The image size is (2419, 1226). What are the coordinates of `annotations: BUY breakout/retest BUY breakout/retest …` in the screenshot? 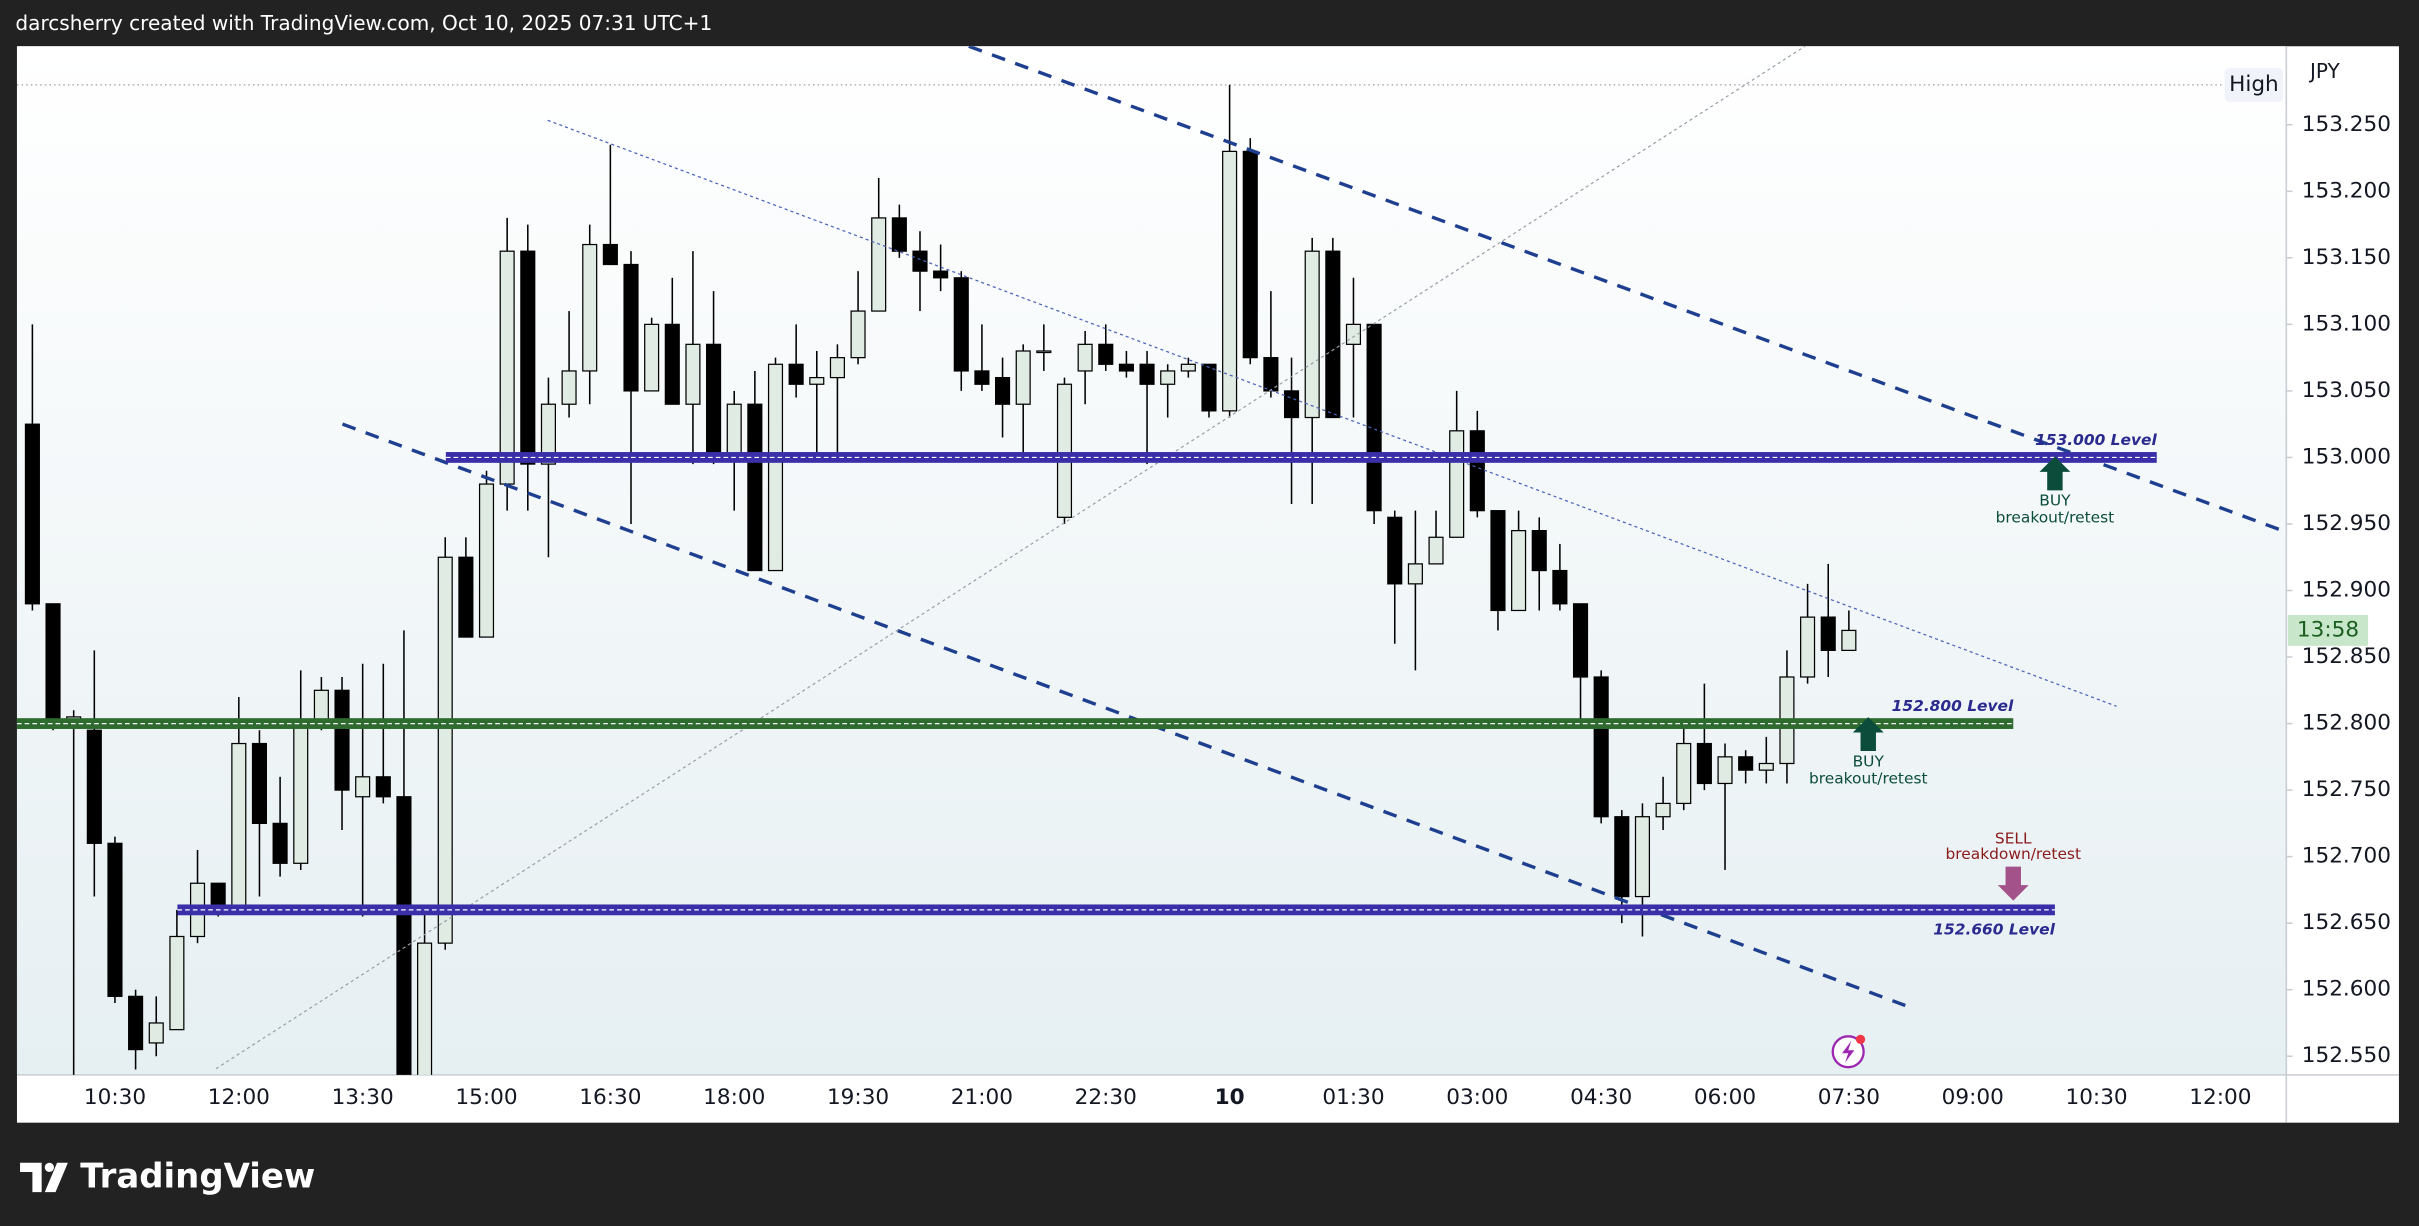 It's located at (1962, 762).